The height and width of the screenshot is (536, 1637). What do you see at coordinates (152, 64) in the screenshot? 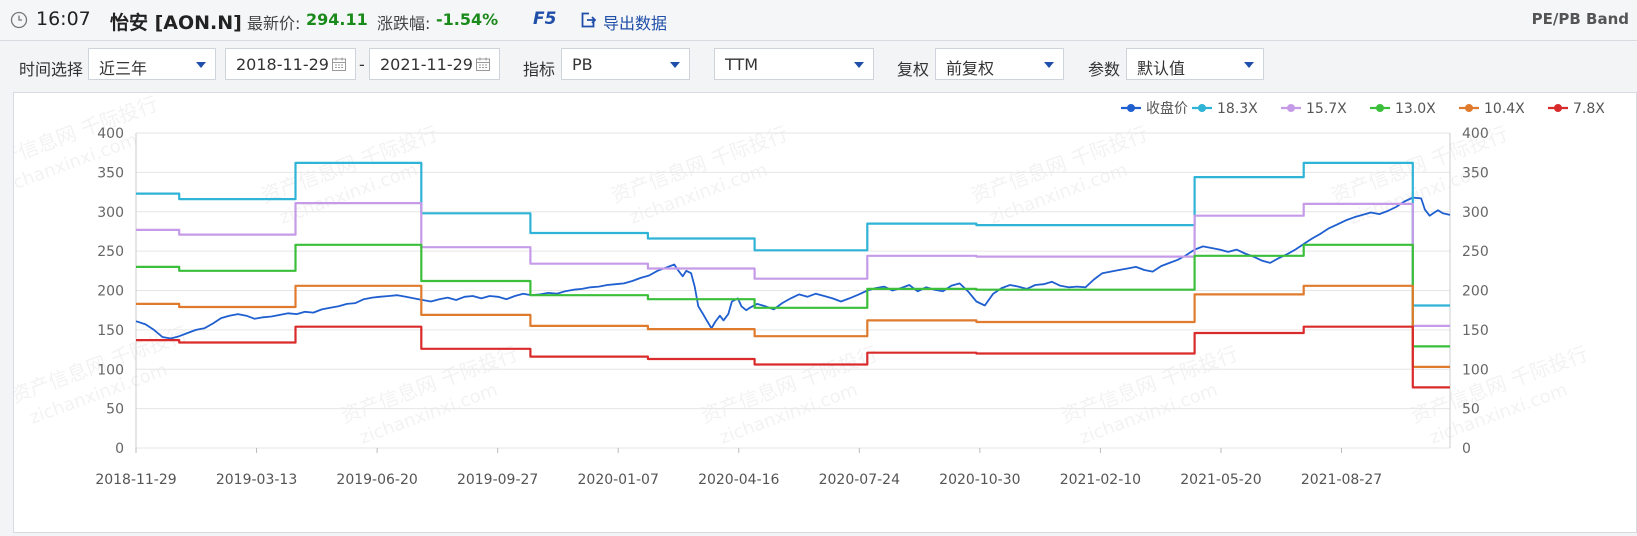
I see `time-range-select: 近三年` at bounding box center [152, 64].